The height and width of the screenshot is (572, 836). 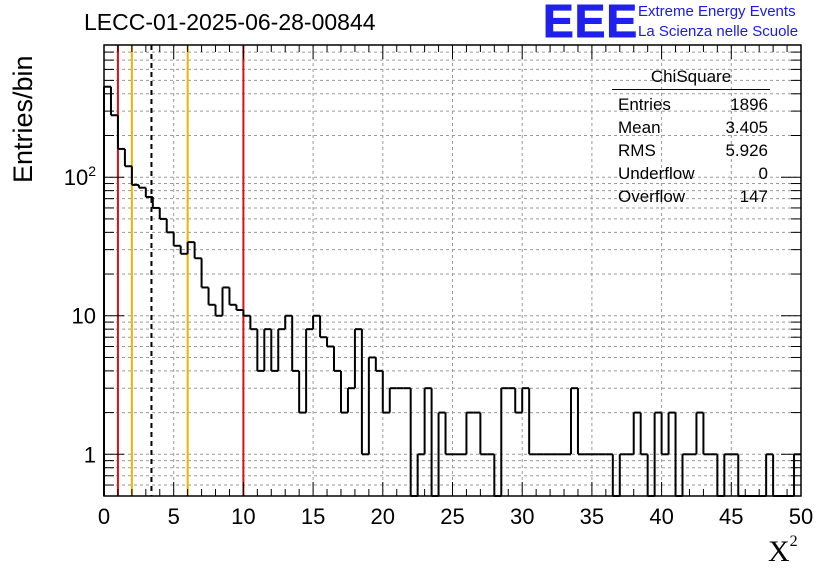 What do you see at coordinates (749, 104) in the screenshot?
I see `stats-value: 1896` at bounding box center [749, 104].